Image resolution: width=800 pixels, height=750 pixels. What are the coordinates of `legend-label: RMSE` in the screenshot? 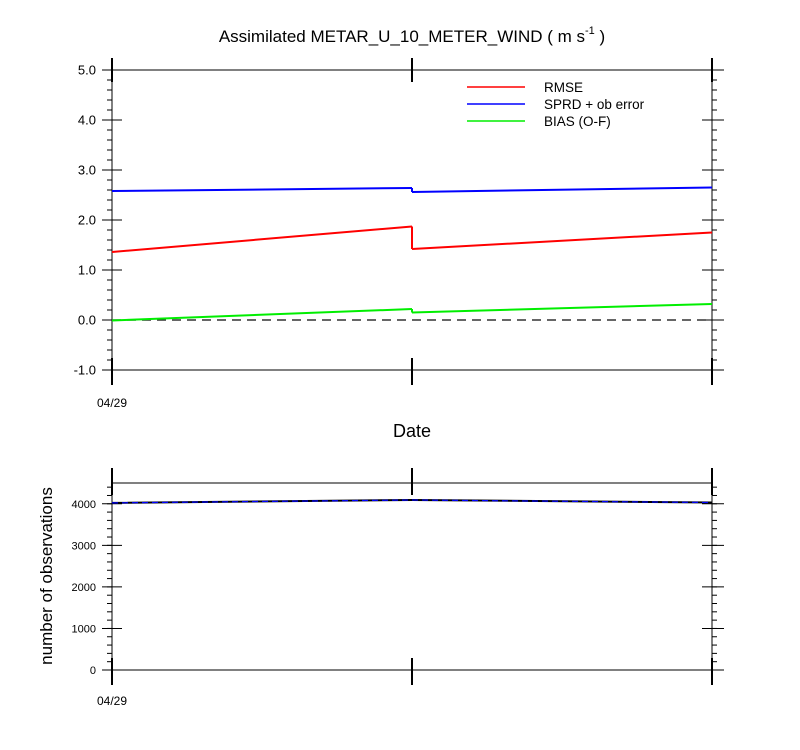 It's located at (563, 87).